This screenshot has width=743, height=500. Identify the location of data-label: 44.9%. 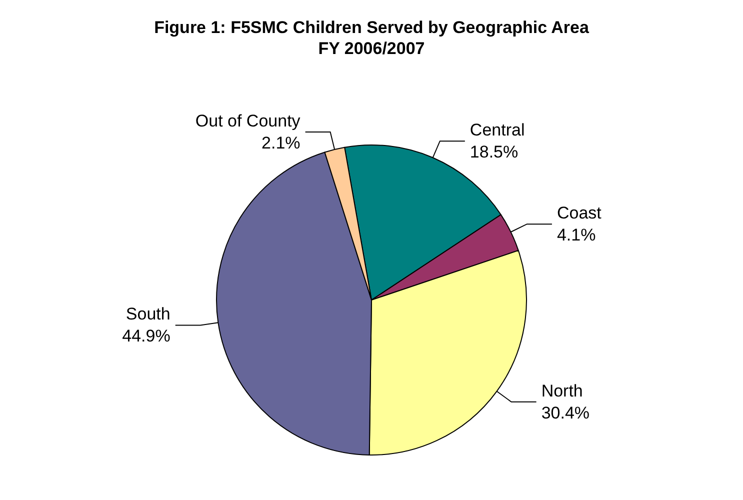
(146, 336).